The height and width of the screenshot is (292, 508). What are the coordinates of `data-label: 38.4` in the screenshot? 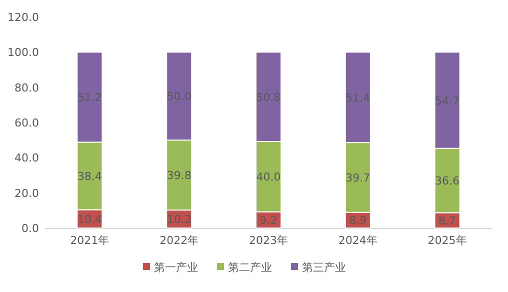 It's located at (89, 176).